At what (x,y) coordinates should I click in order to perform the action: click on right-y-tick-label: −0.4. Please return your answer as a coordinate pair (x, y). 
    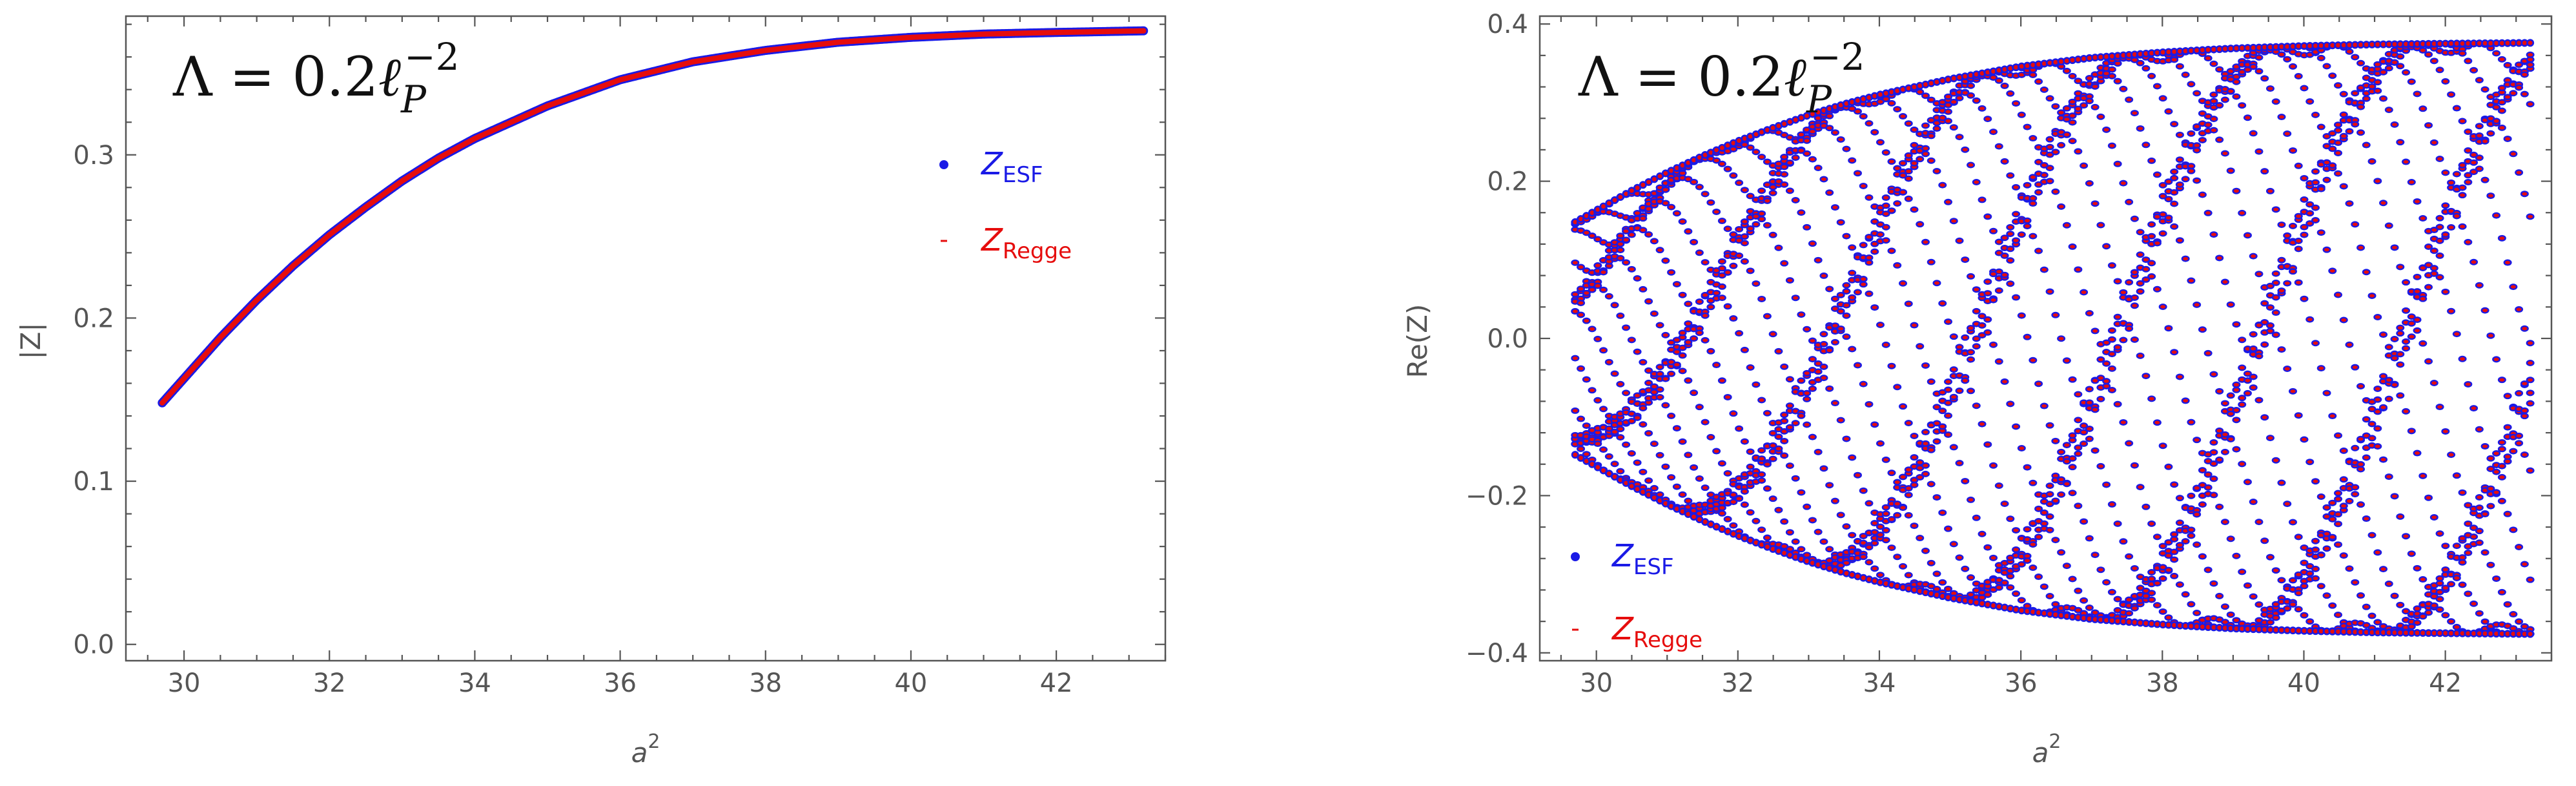
    Looking at the image, I should click on (1497, 653).